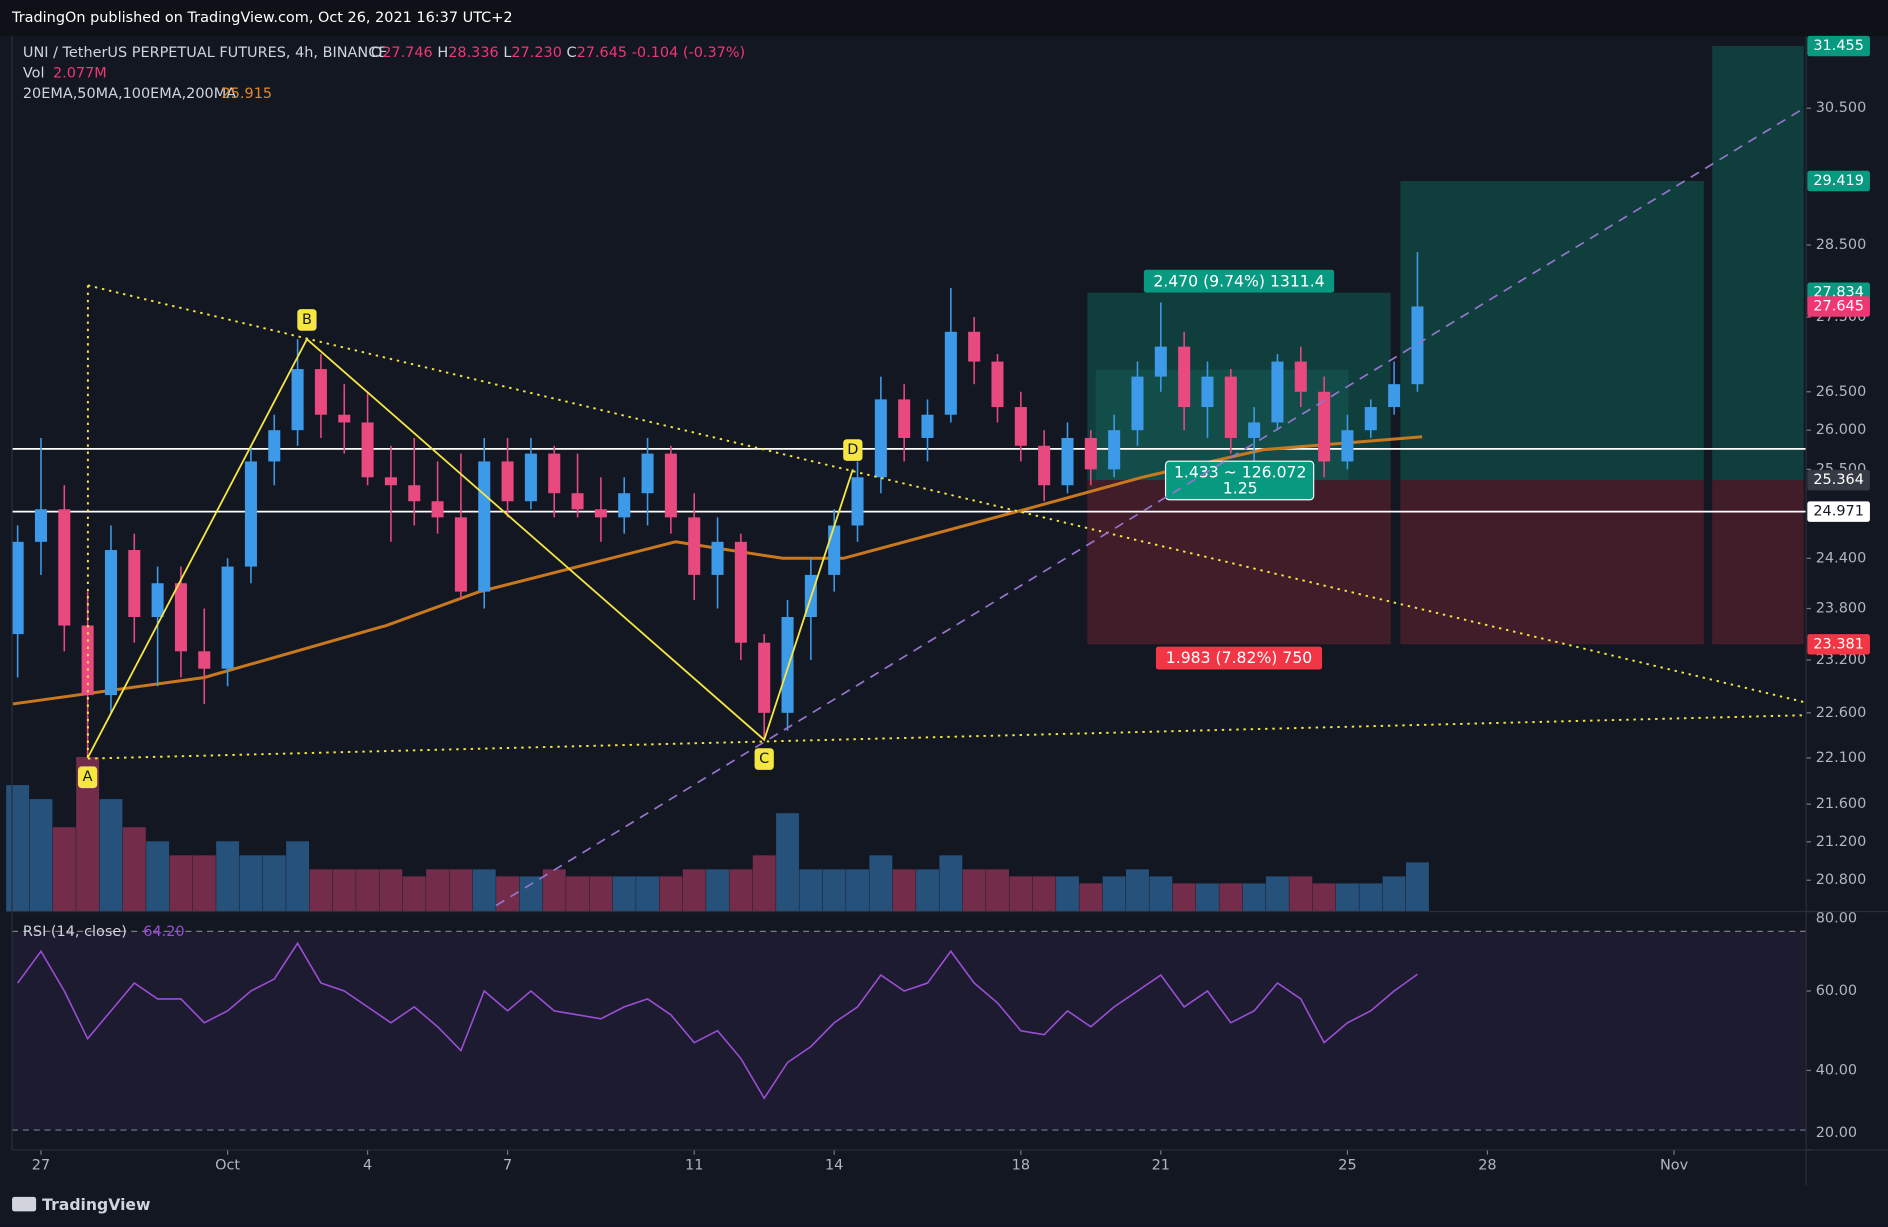 This screenshot has height=1227, width=1888. I want to click on x-tick-label: 18, so click(1021, 1166).